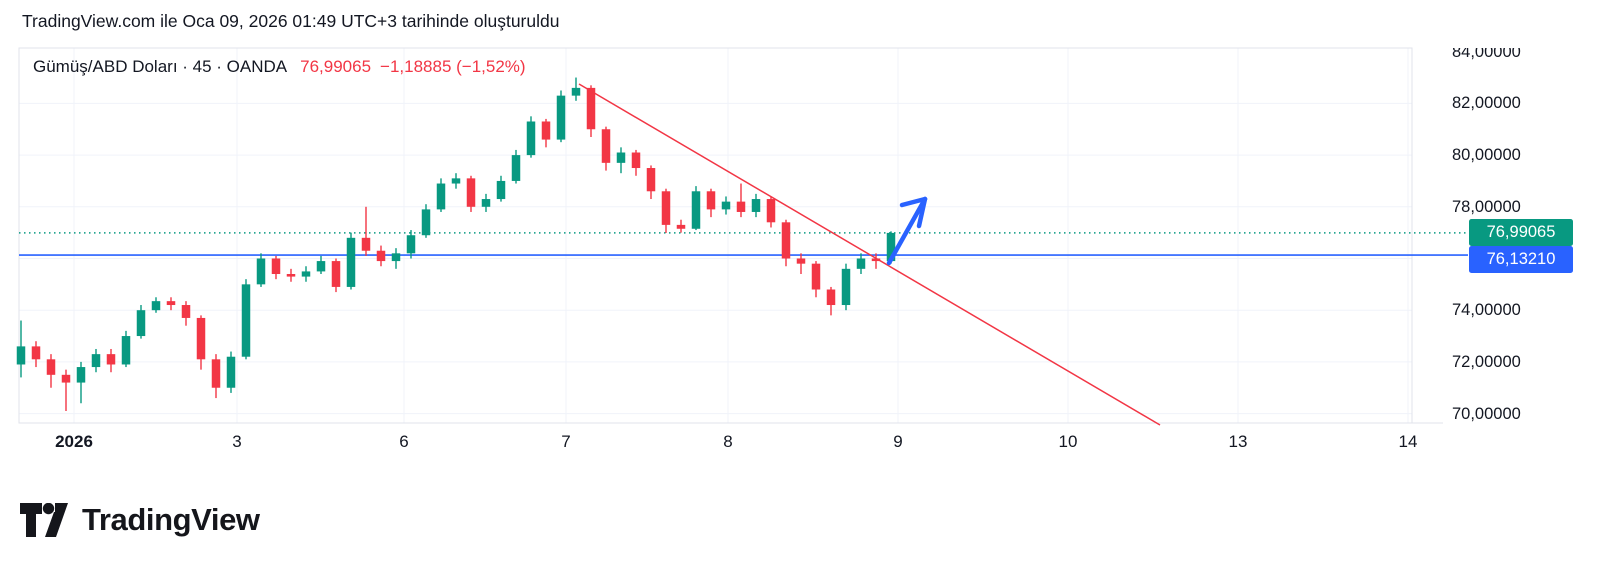 The image size is (1600, 575). Describe the element at coordinates (237, 441) in the screenshot. I see `time-tick-label: 3` at that location.